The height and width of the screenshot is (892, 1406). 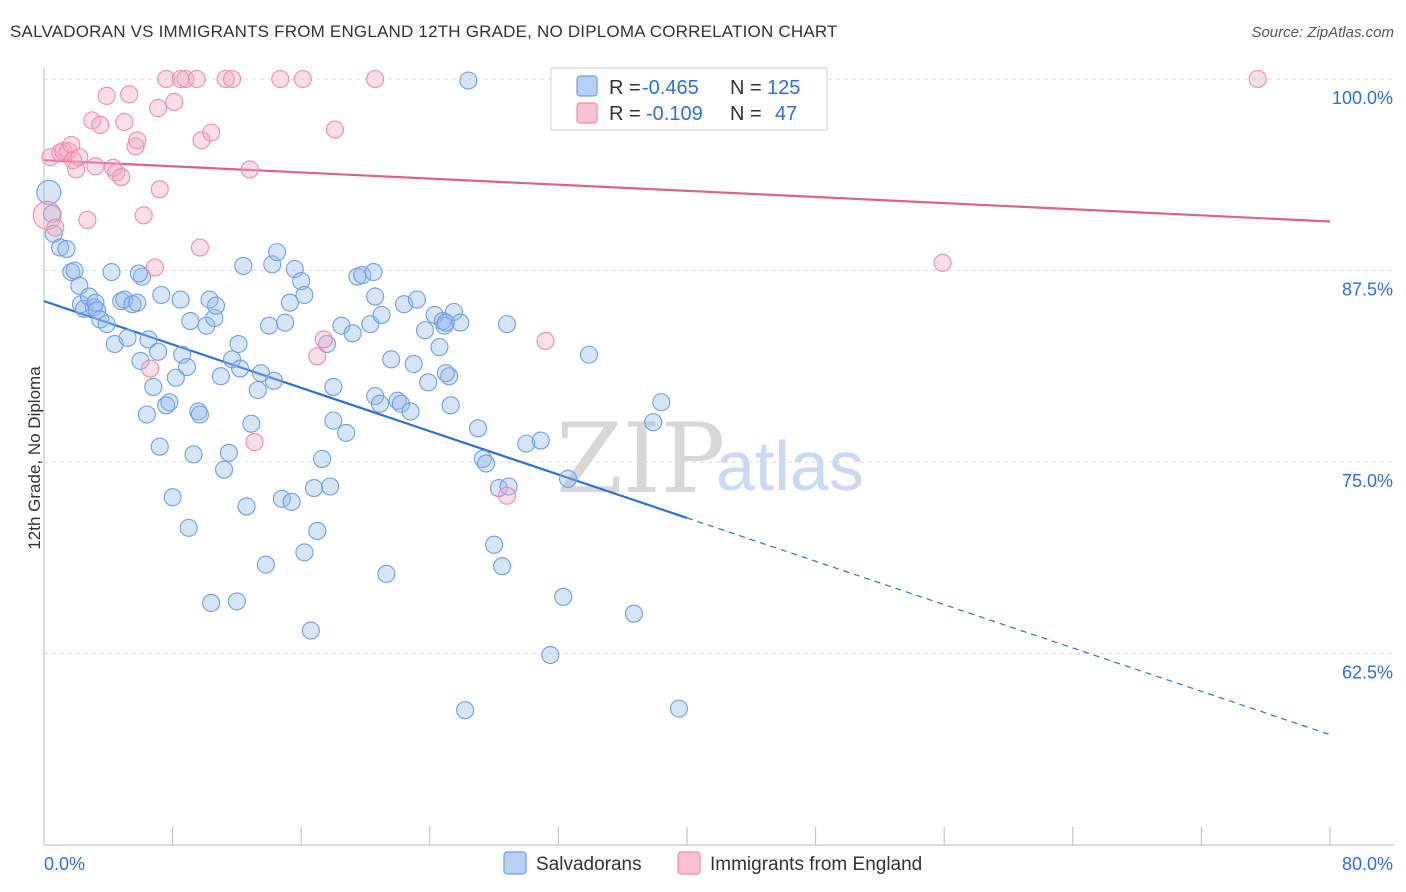 What do you see at coordinates (34, 458) in the screenshot?
I see `y-axis-title: 12th Grade, No Diploma` at bounding box center [34, 458].